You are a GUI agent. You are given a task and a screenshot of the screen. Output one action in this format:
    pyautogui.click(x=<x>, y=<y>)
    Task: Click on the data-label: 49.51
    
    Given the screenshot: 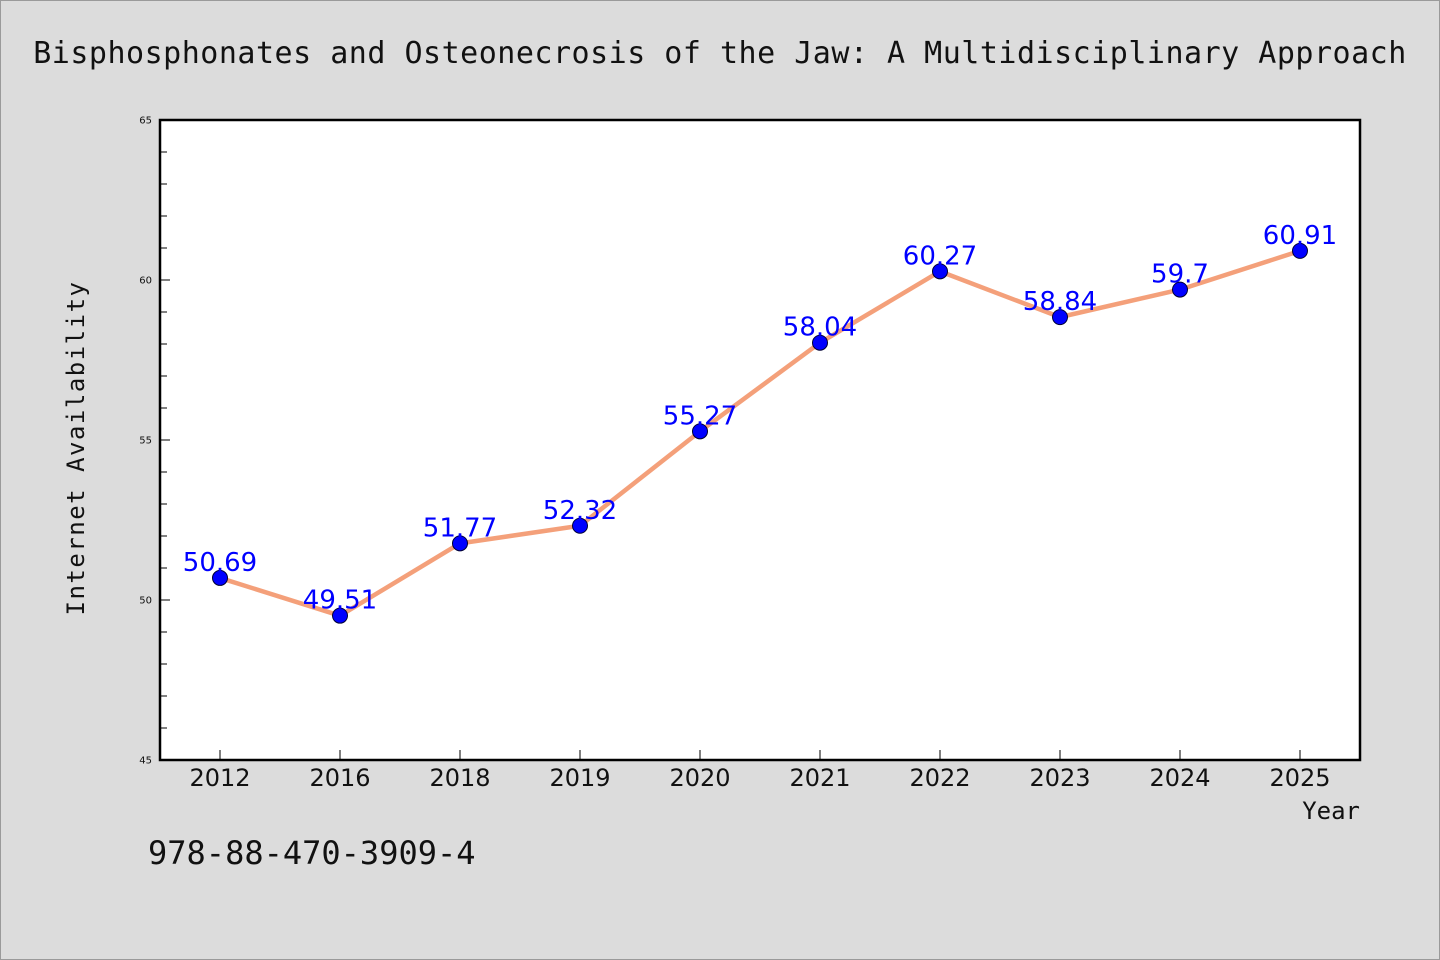 What is the action you would take?
    pyautogui.click(x=340, y=601)
    